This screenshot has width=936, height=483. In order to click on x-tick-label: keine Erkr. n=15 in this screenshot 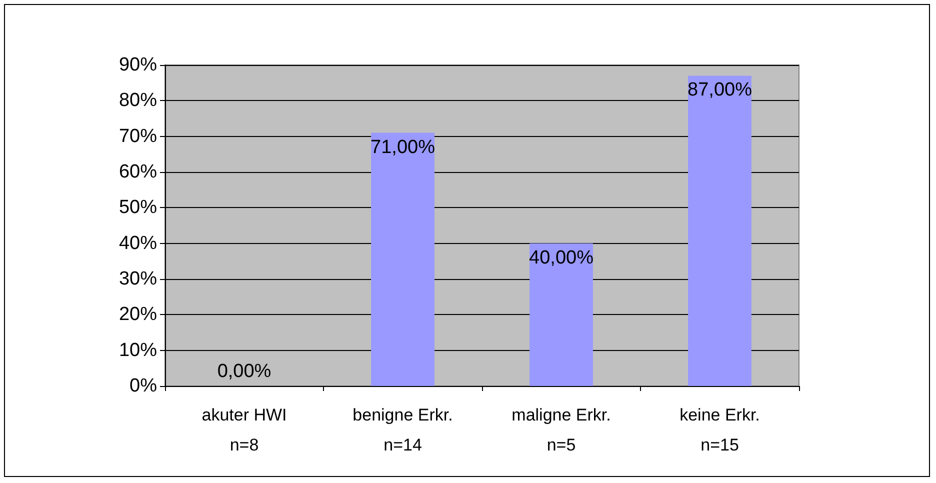, I will do `click(720, 430)`.